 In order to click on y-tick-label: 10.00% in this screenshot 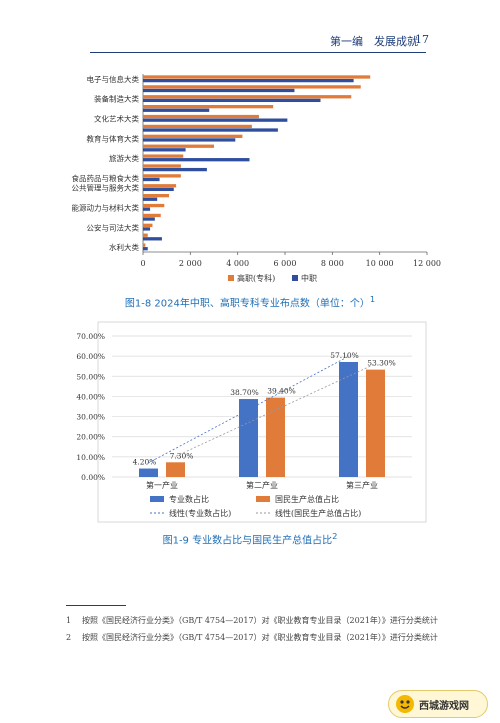, I will do `click(90, 457)`.